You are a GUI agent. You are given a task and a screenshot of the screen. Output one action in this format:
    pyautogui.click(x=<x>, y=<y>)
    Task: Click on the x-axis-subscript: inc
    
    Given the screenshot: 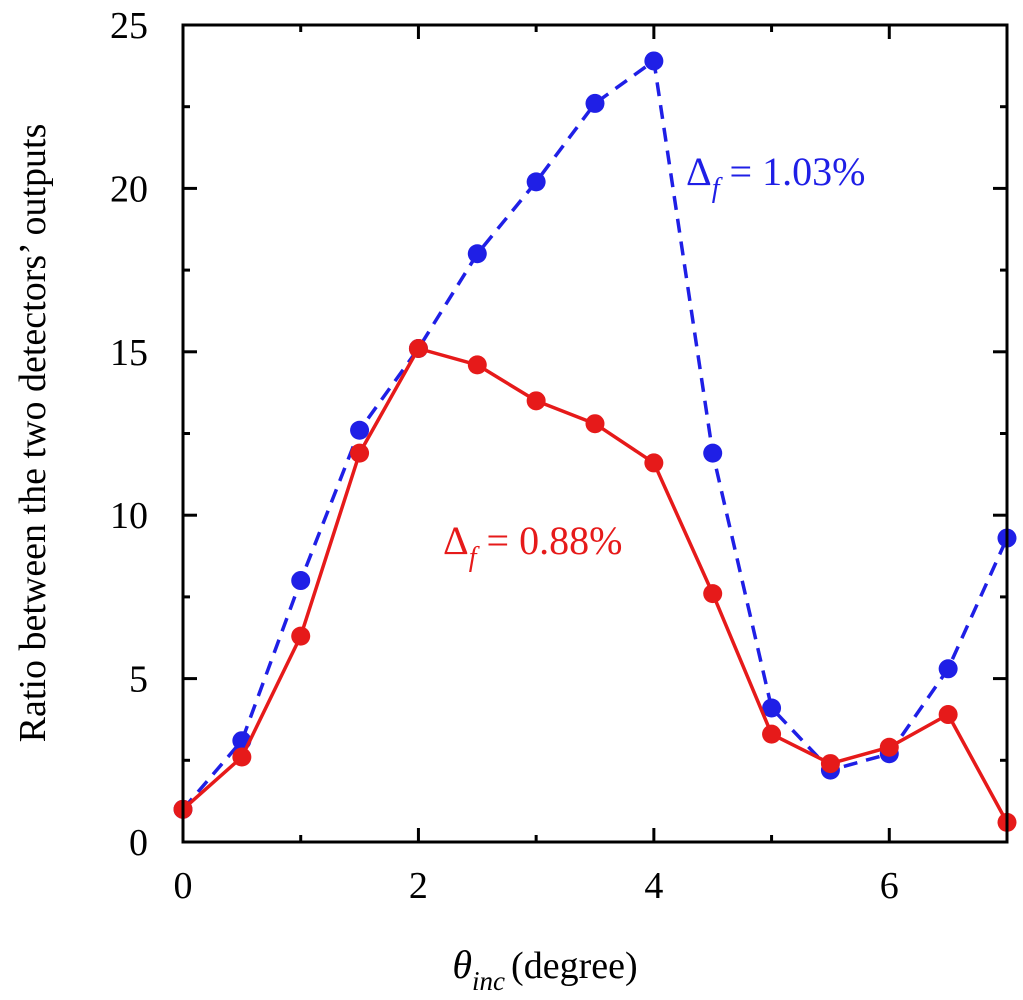 What is the action you would take?
    pyautogui.click(x=488, y=981)
    